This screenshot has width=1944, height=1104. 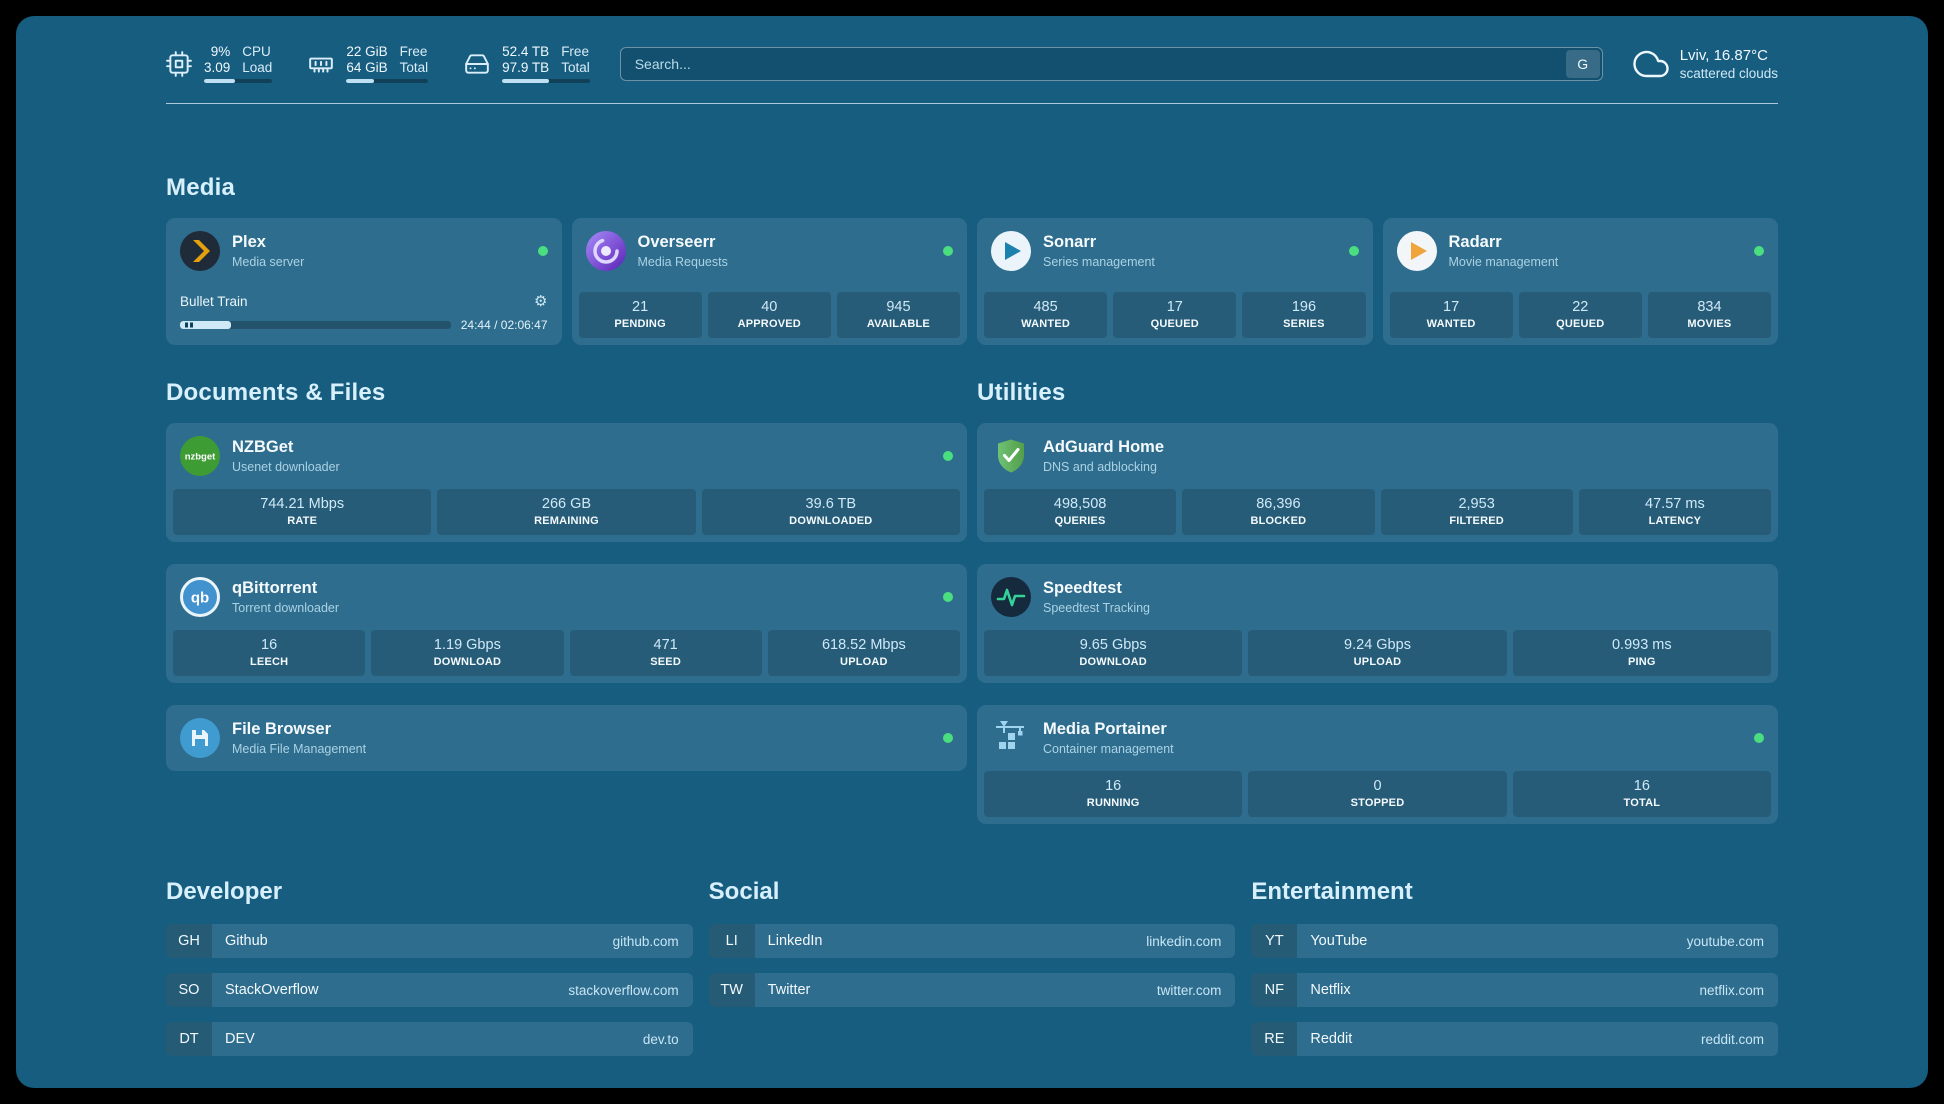 I want to click on stat-label: RUNNING, so click(x=1113, y=803).